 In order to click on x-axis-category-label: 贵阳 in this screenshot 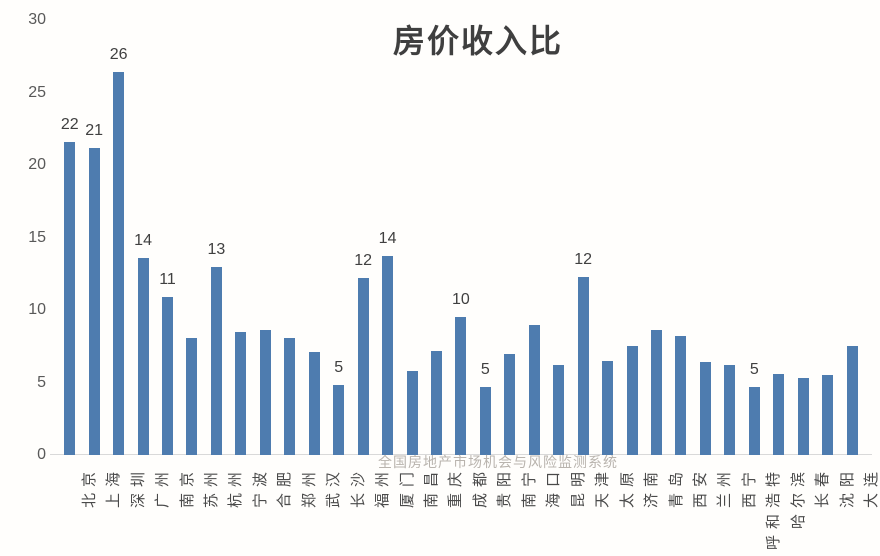, I will do `click(505, 487)`.